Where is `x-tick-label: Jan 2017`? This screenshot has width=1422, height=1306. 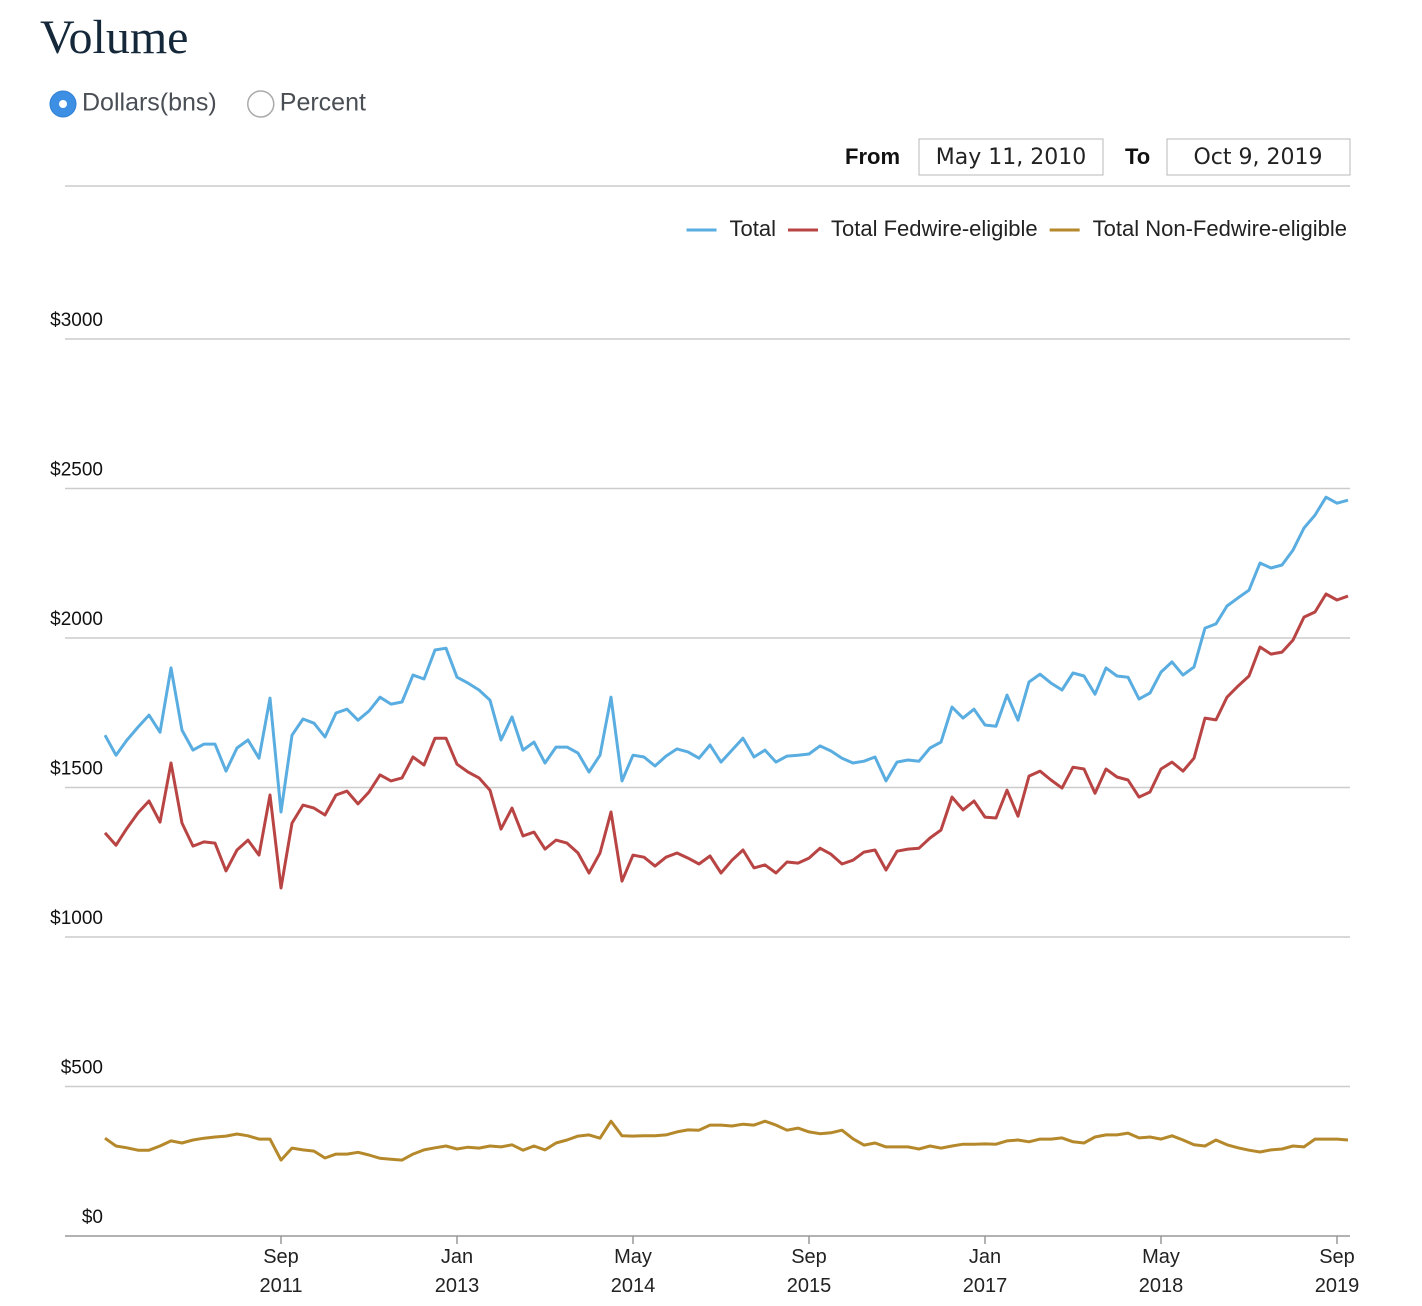
x-tick-label: Jan 2017 is located at coordinates (985, 1271).